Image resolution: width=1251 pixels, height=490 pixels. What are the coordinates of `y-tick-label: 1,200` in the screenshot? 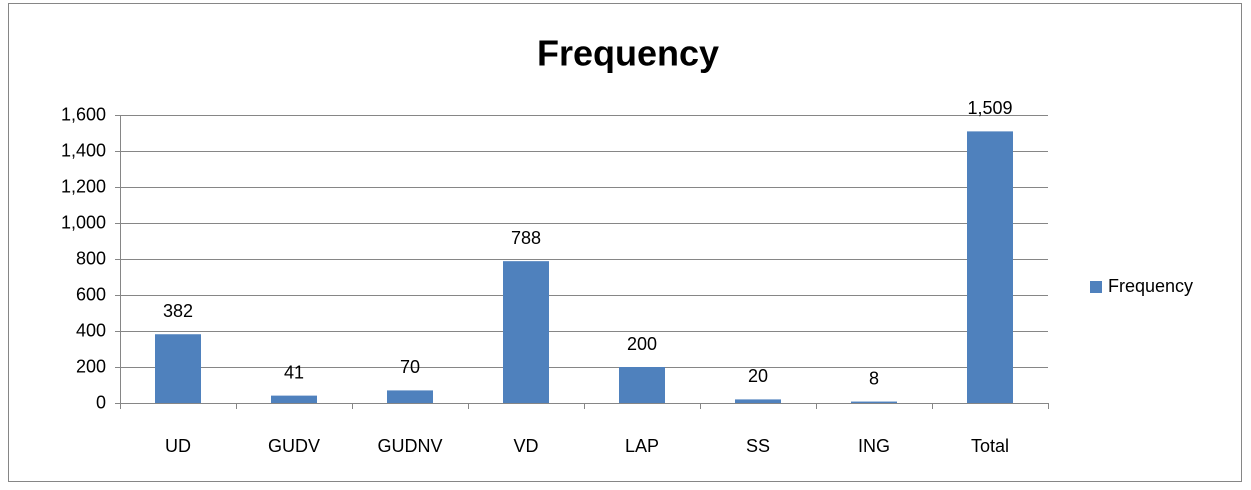 It's located at (83, 186).